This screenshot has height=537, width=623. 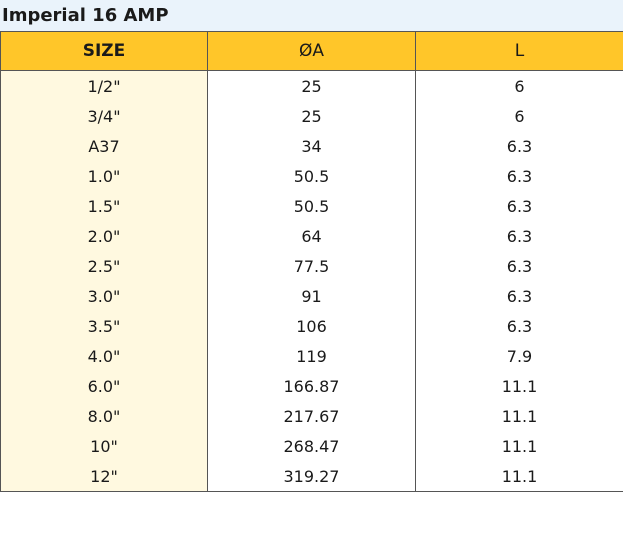 I want to click on size-cell: 1/2", so click(x=104, y=85).